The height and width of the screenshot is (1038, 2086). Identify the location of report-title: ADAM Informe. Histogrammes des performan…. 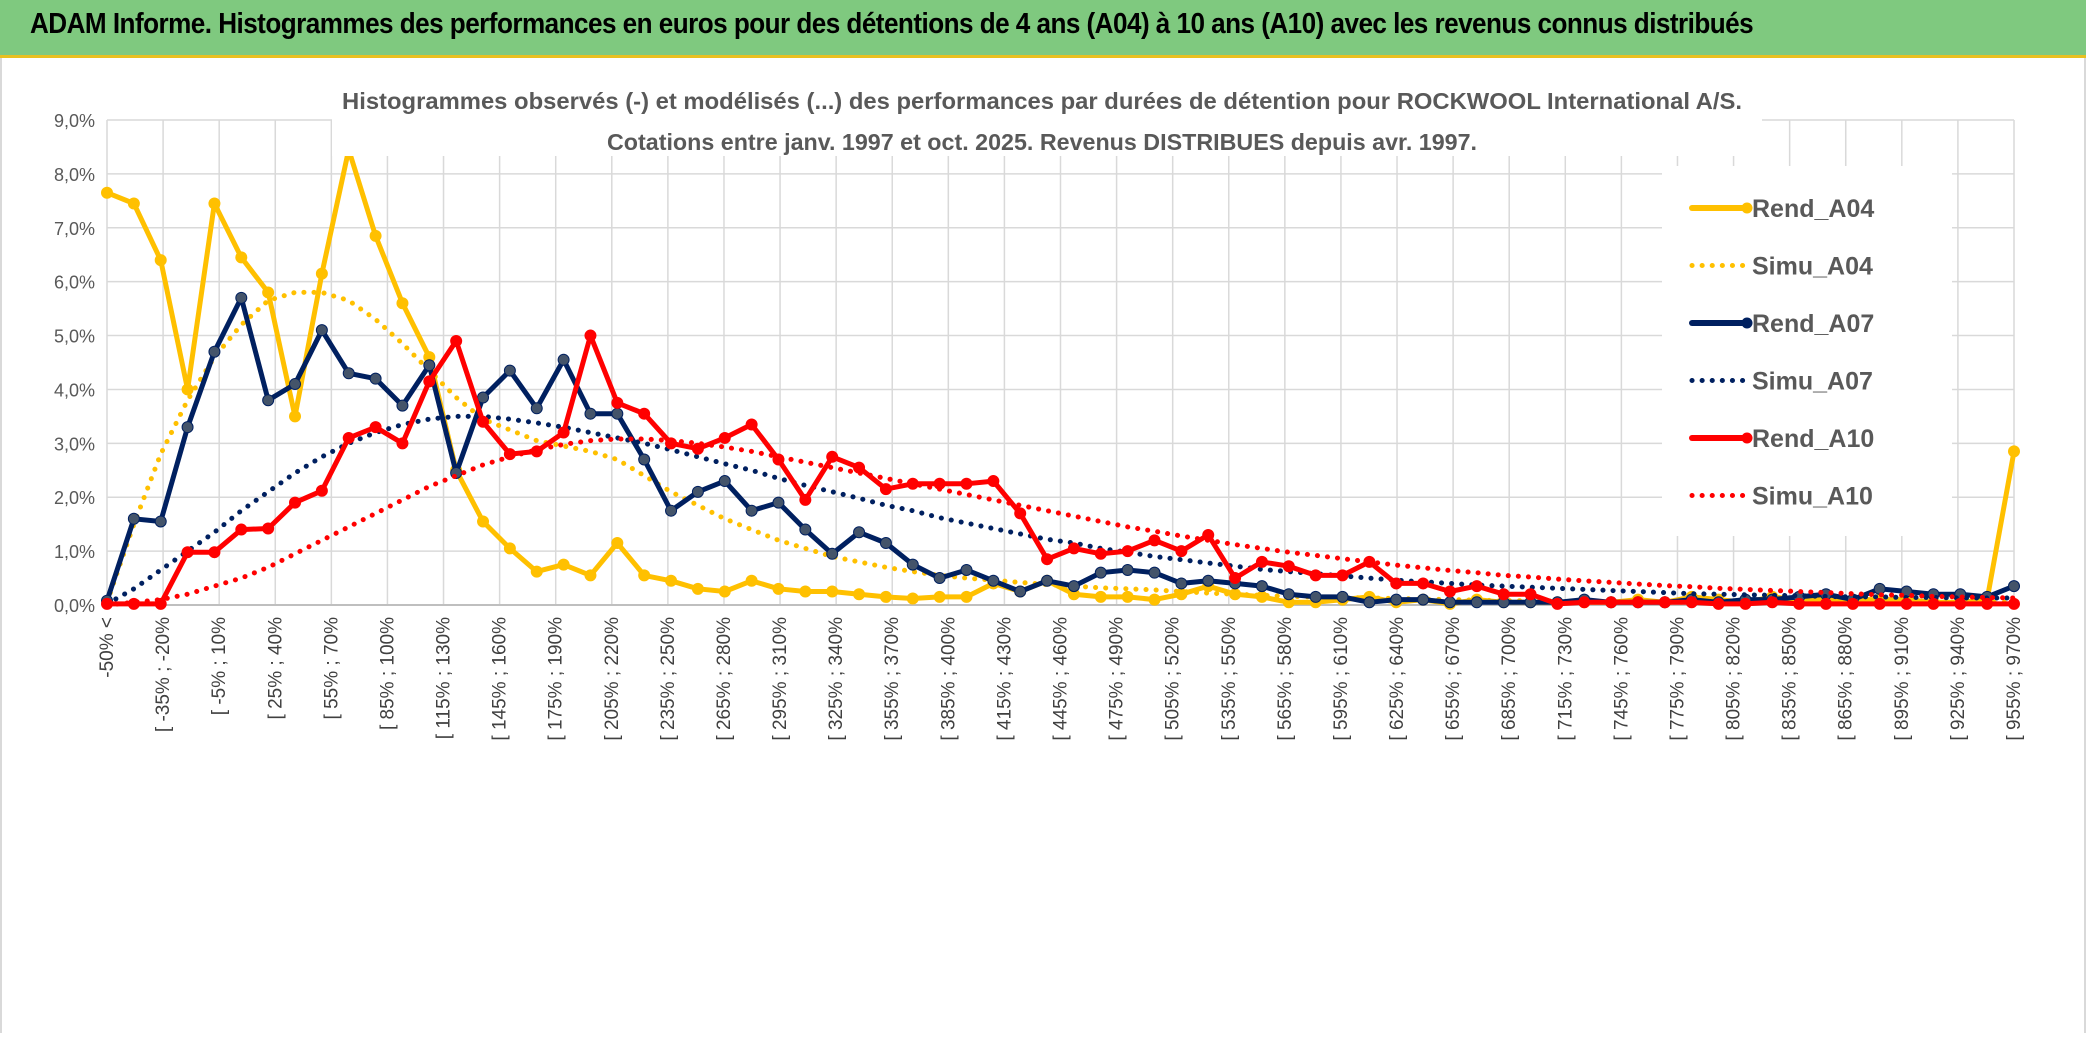
(892, 24).